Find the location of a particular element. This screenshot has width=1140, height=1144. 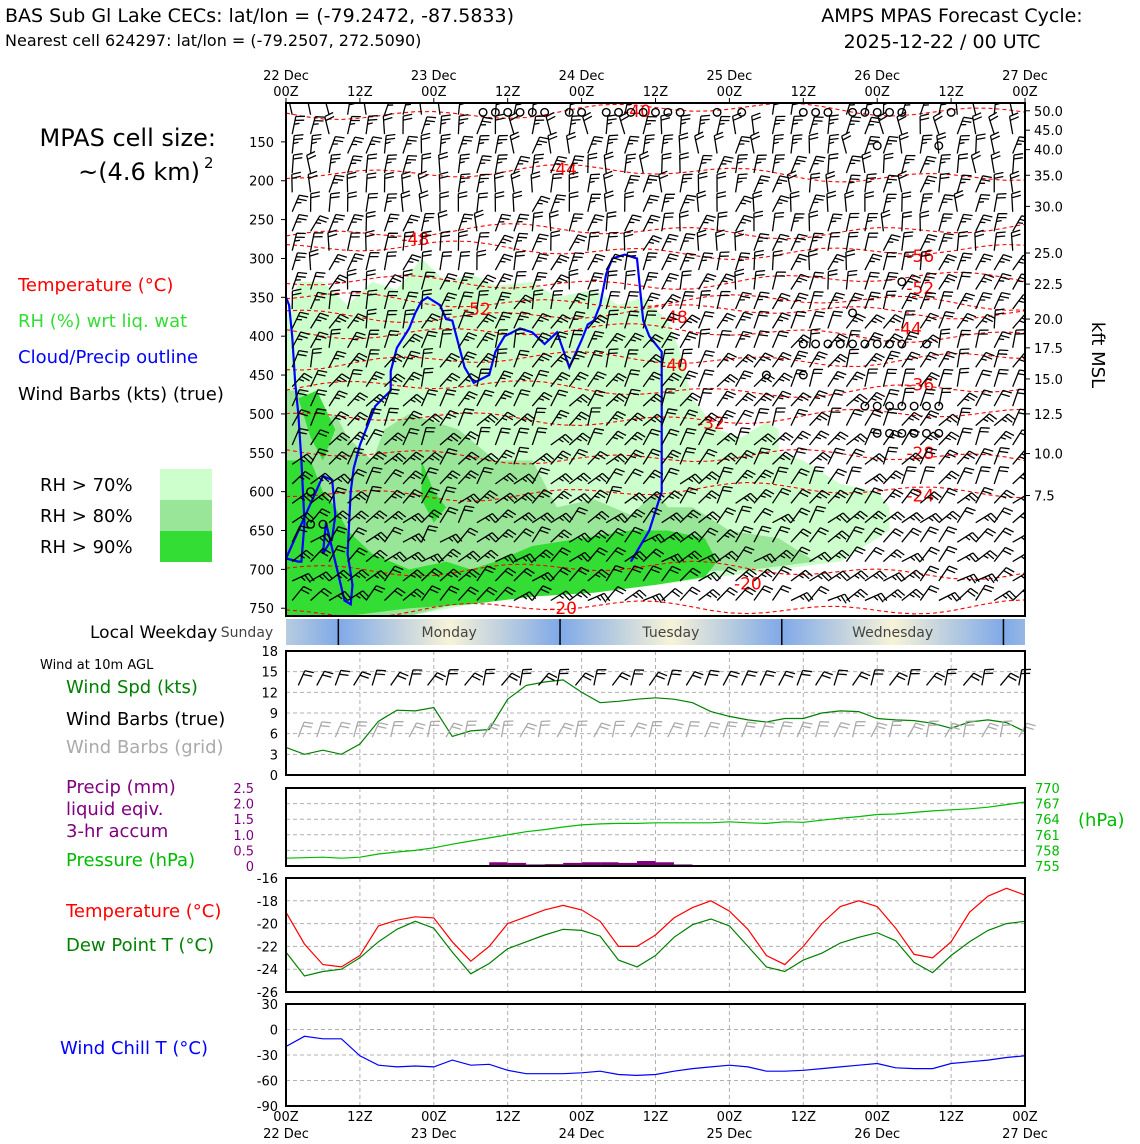

dewpoint-line is located at coordinates (655, 947).